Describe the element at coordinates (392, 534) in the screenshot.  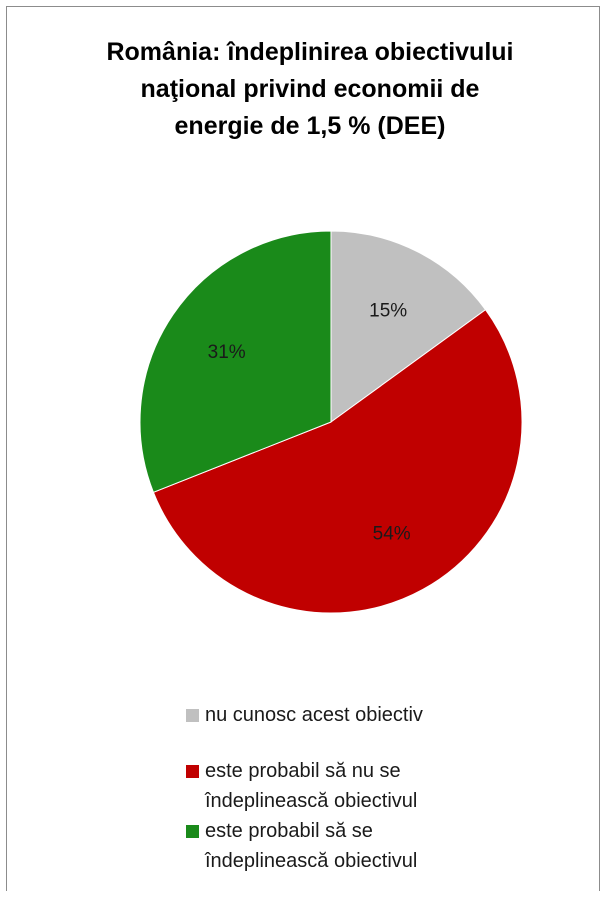
I see `pie-slice-label-1: 54%` at that location.